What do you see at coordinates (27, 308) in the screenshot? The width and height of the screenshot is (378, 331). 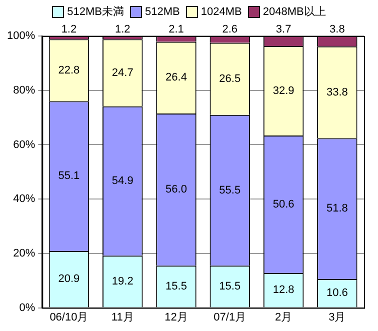 I see `y-tick-label: 0%` at bounding box center [27, 308].